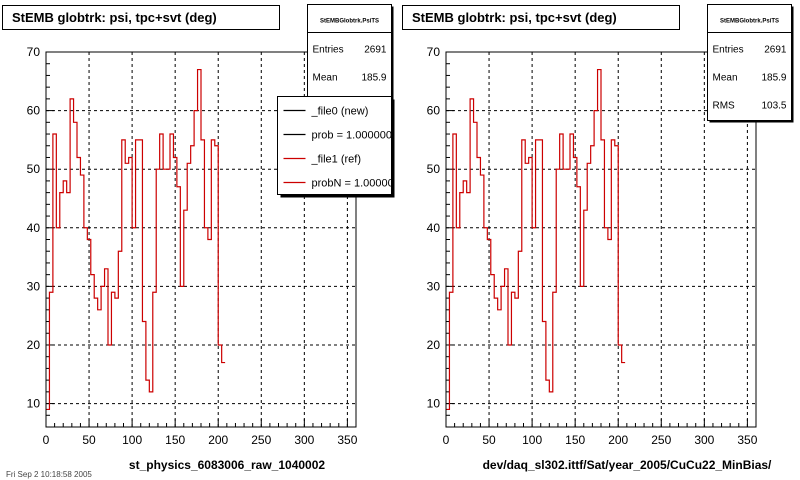 The width and height of the screenshot is (800, 480). Describe the element at coordinates (356, 184) in the screenshot. I see `legend-entry: probN = 1.000000` at that location.